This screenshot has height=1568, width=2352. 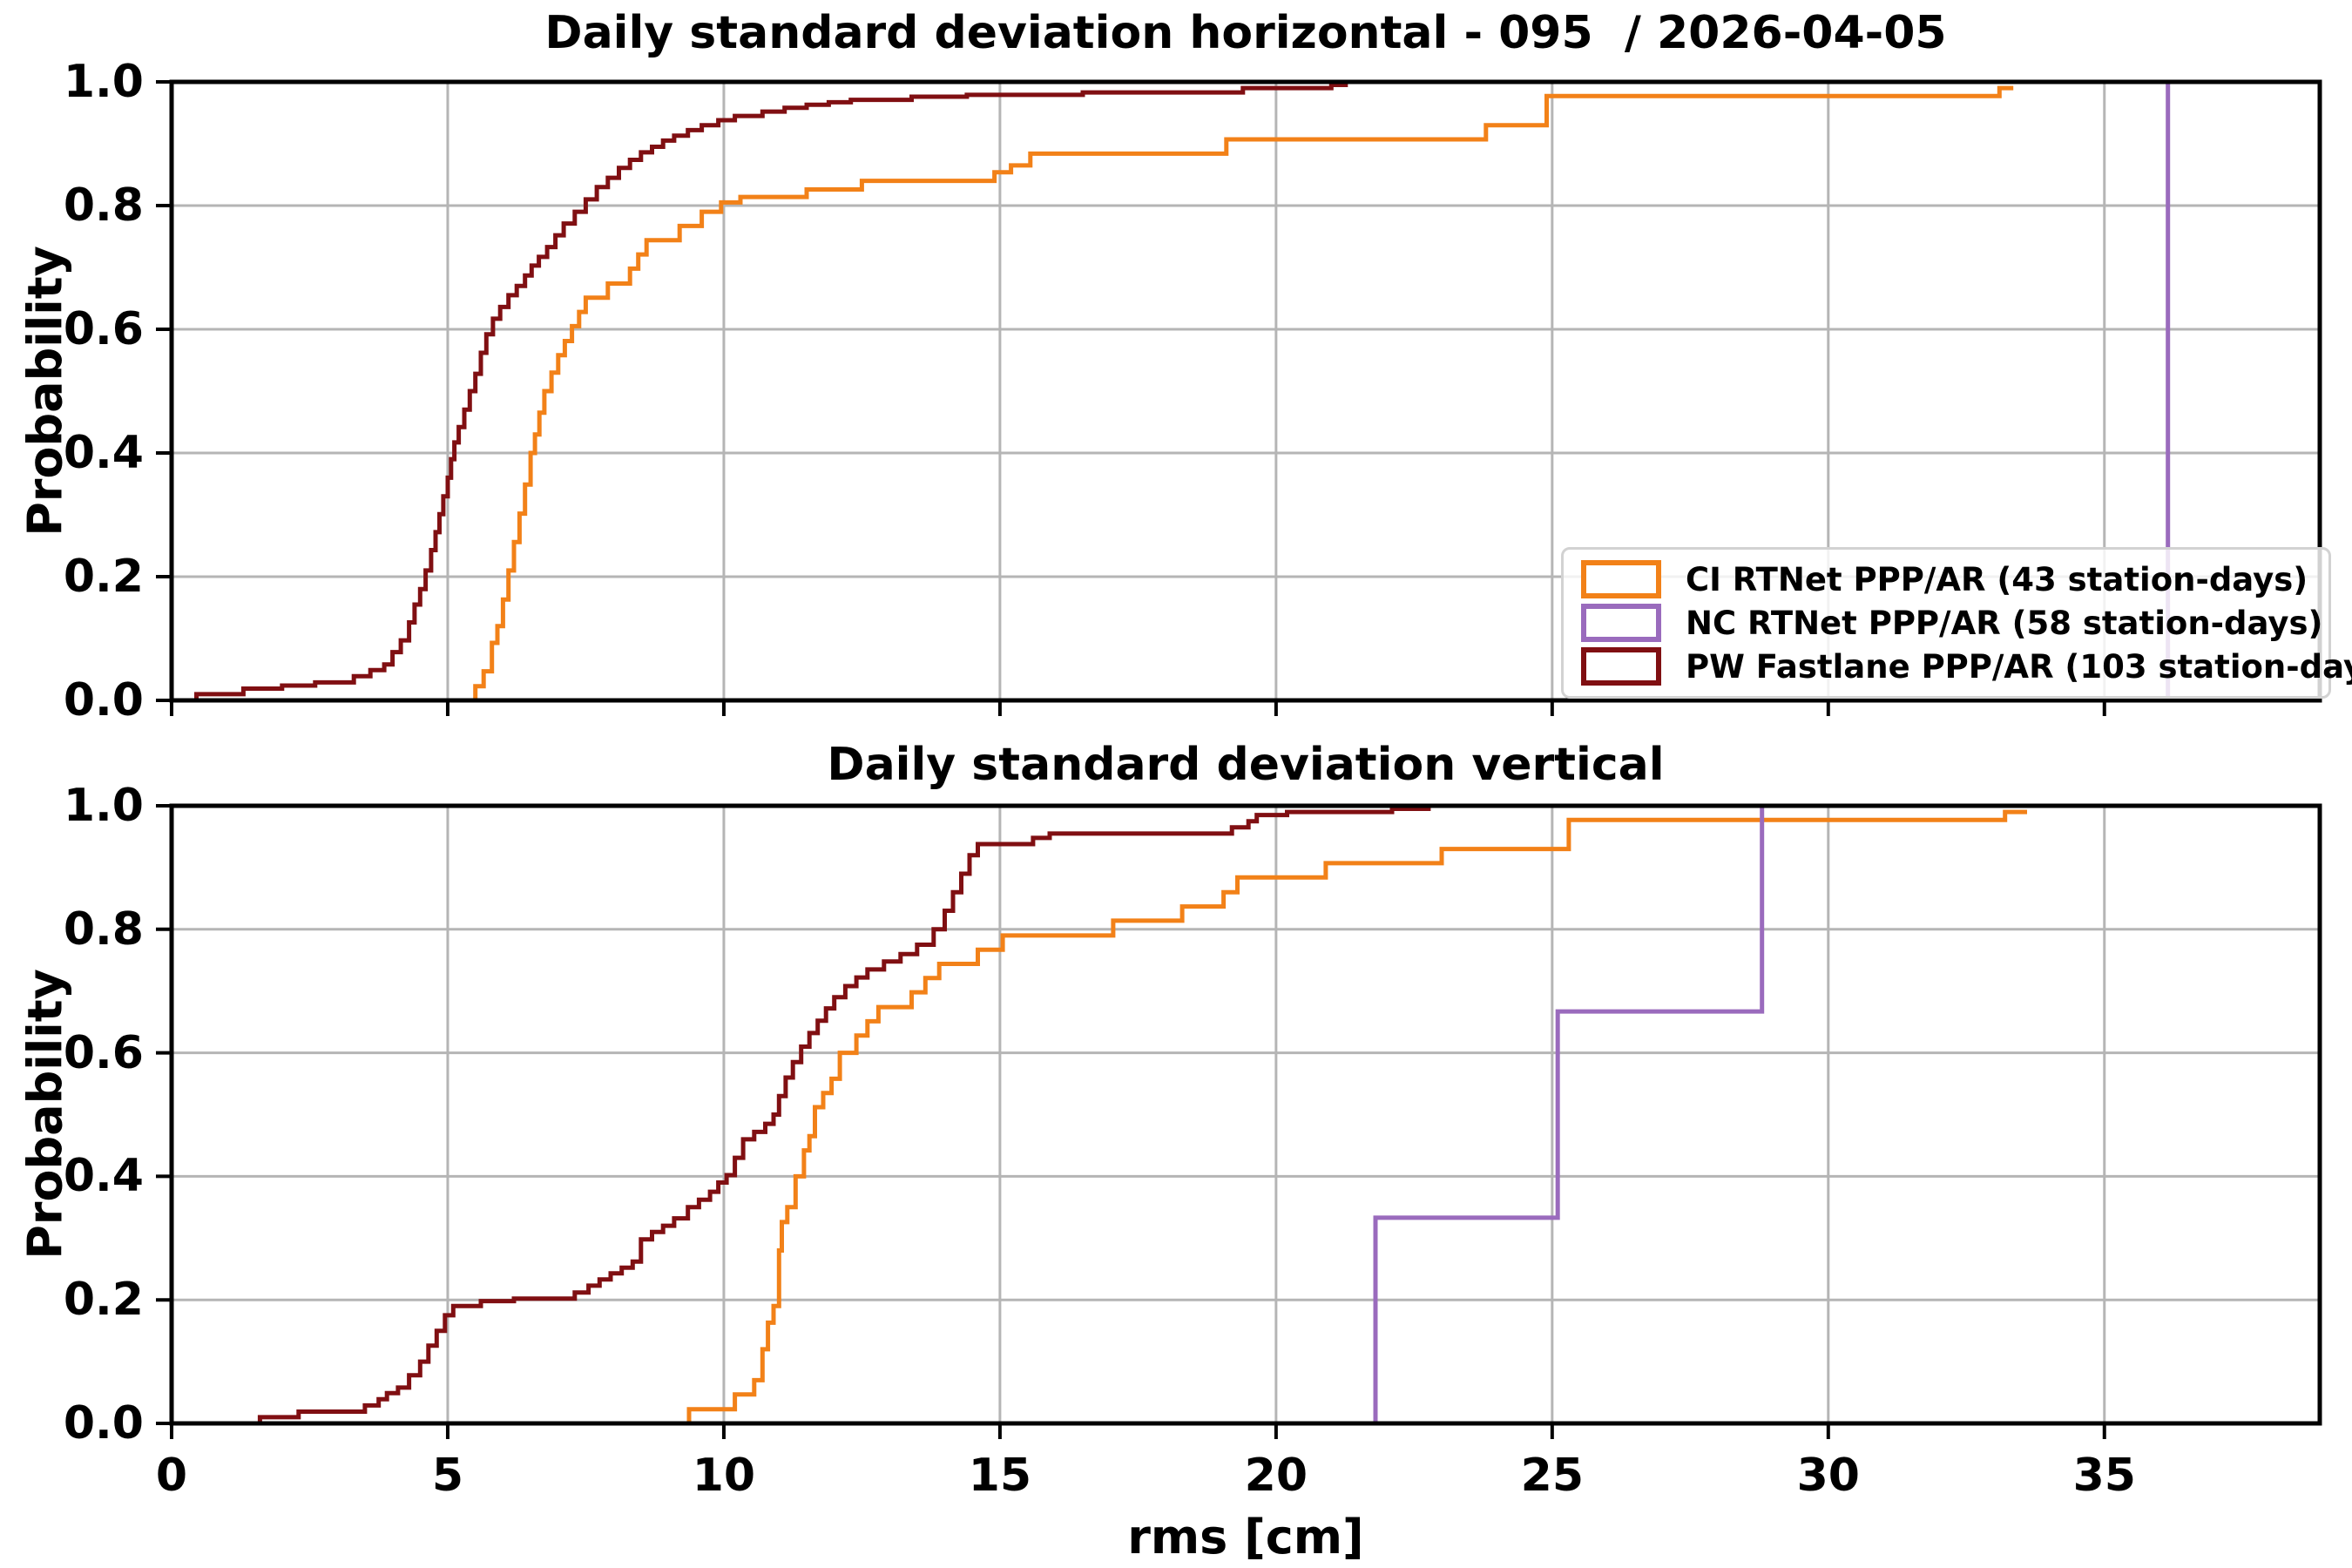 I want to click on legend-item-nc-rtnet: NC RTNet PPP/AR (58 station-days), so click(x=1952, y=623).